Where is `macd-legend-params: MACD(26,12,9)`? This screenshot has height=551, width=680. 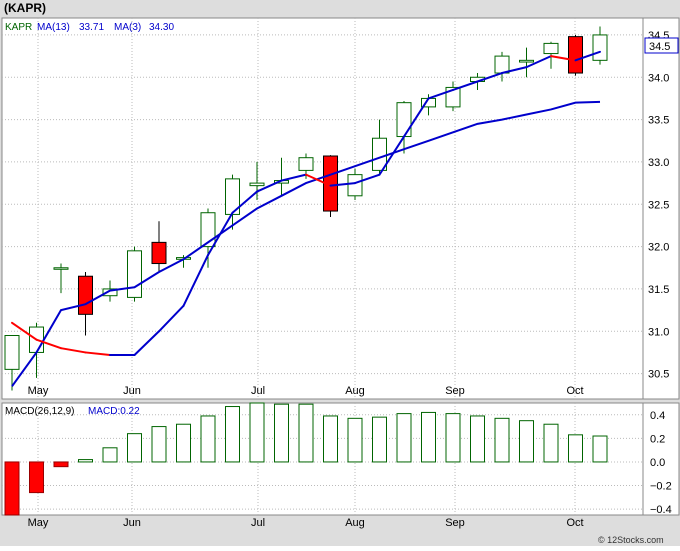
macd-legend-params: MACD(26,12,9) is located at coordinates (39, 411).